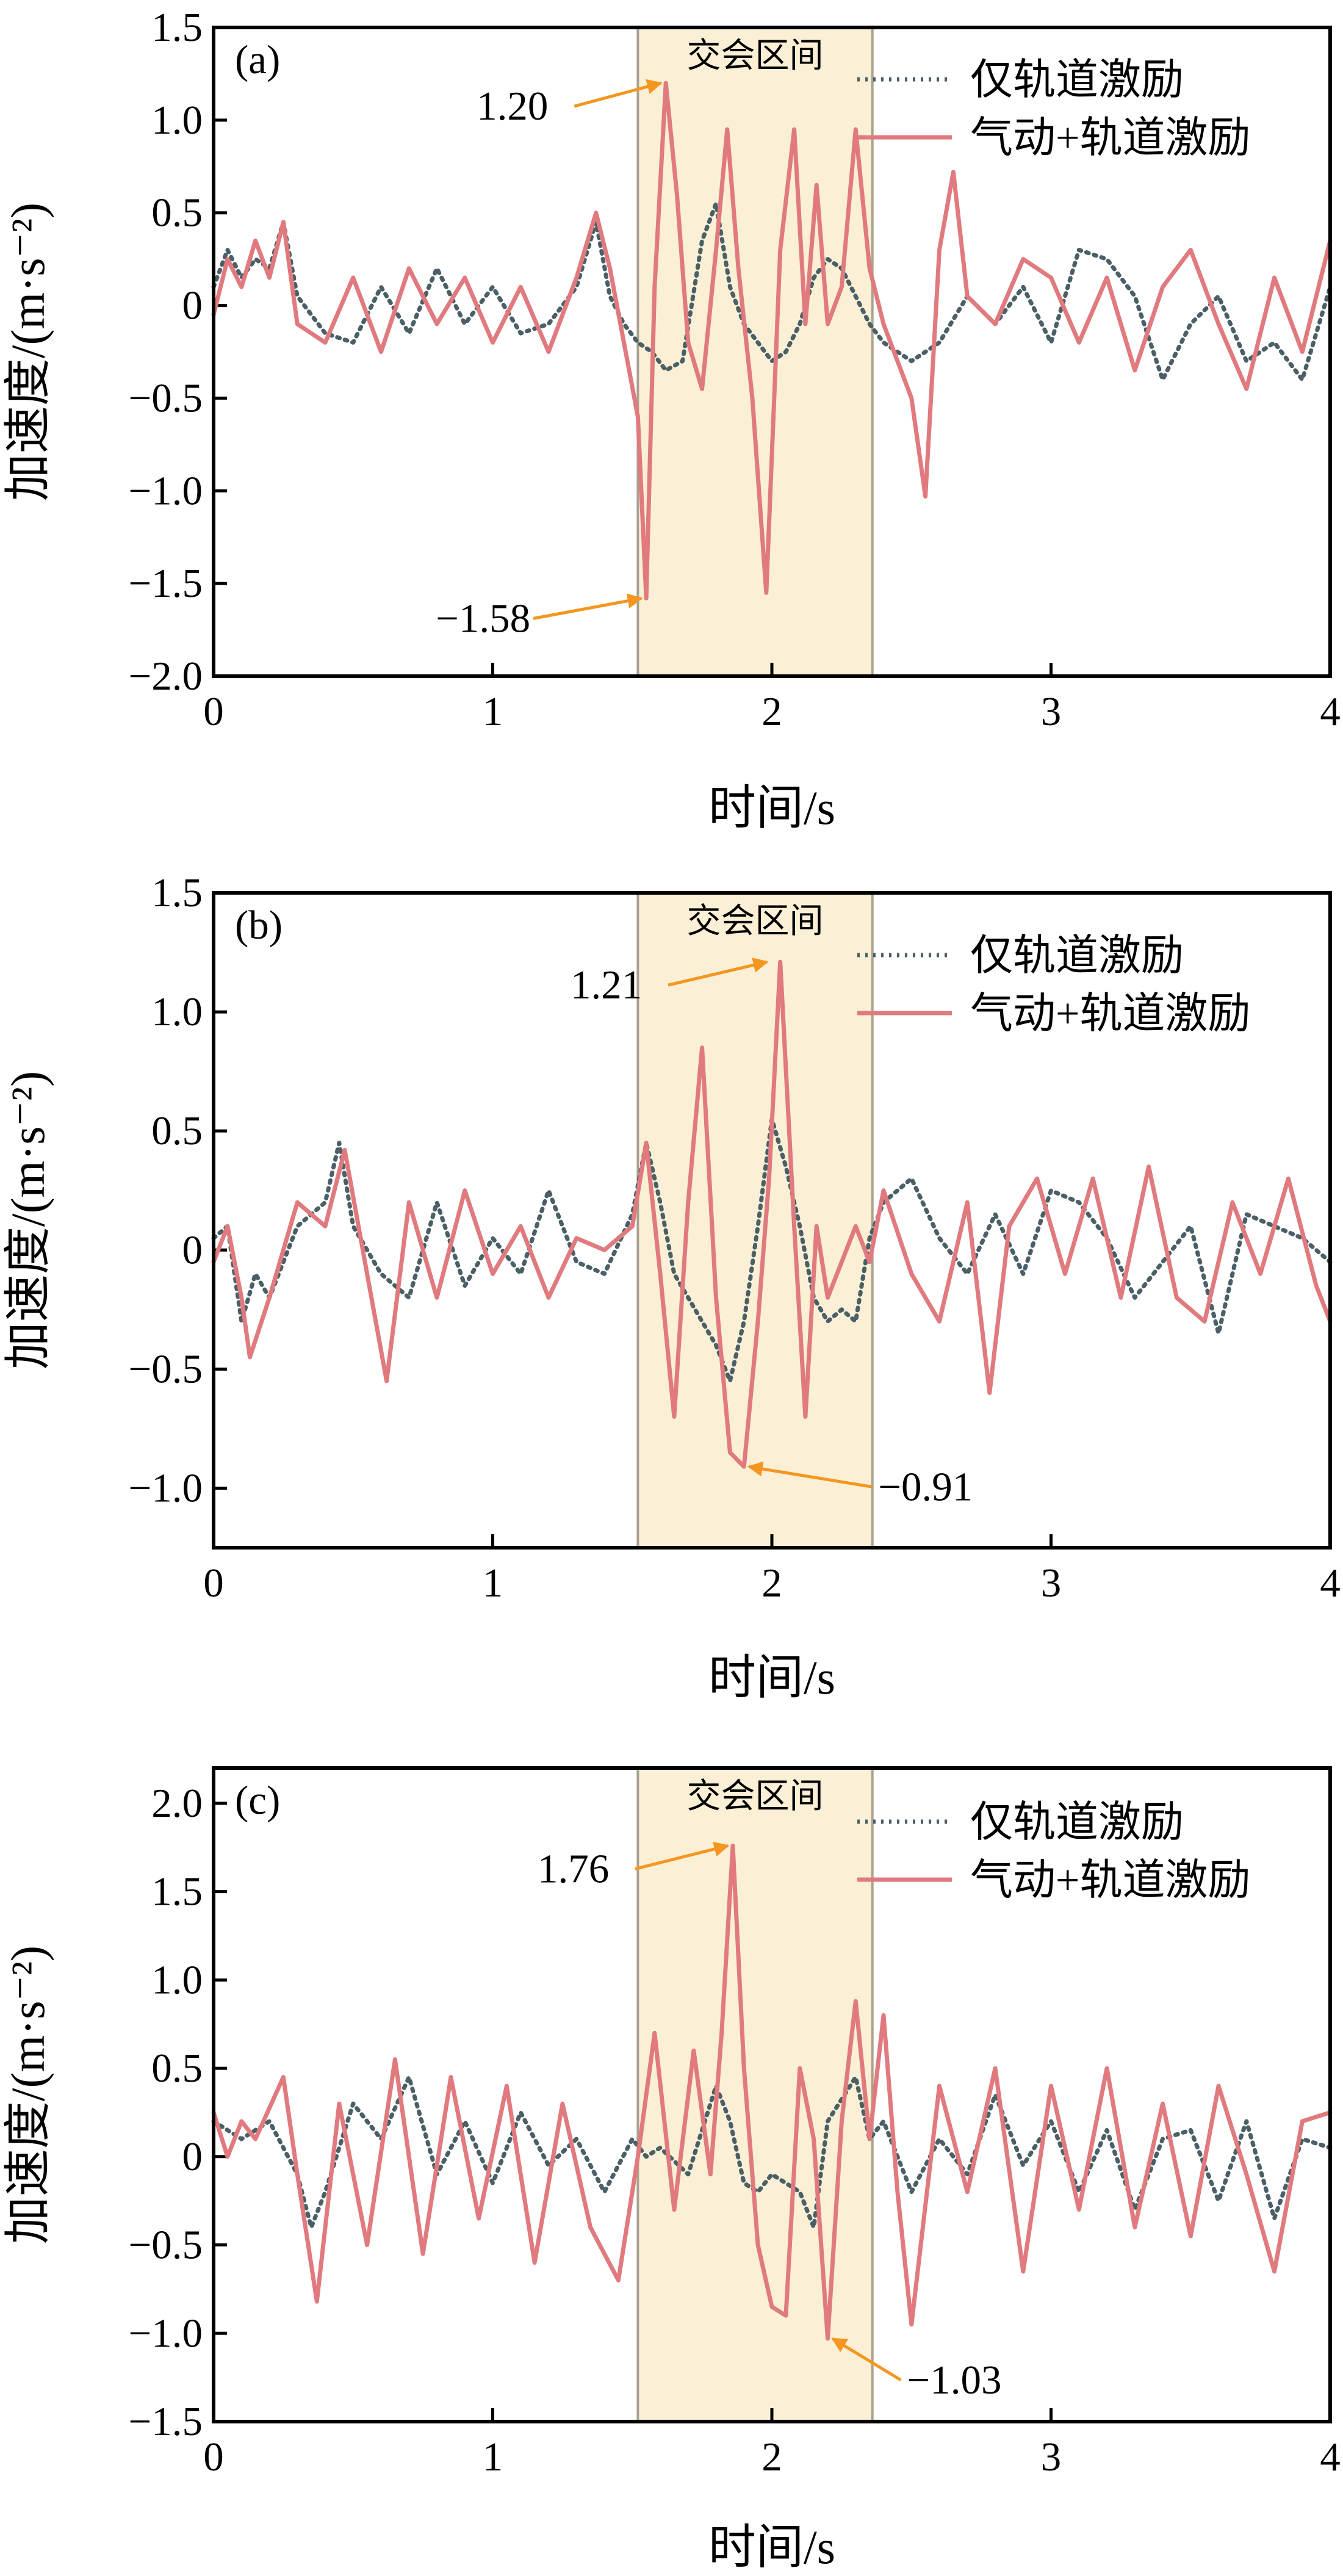 The height and width of the screenshot is (2576, 1343). I want to click on annotations: 1.21 −0.91, so click(772, 1233).